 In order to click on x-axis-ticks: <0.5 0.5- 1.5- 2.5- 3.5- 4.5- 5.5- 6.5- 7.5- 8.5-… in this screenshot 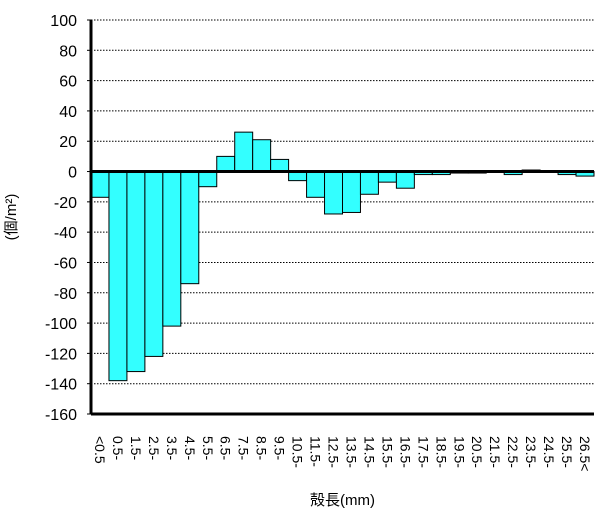, I will do `click(342, 453)`.